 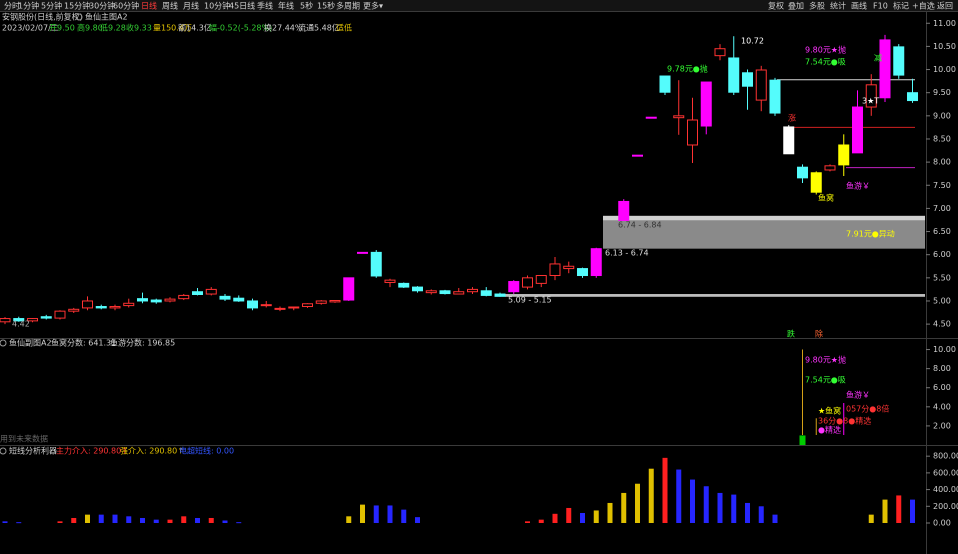 I want to click on toolbar-item: 多周期, so click(x=348, y=6).